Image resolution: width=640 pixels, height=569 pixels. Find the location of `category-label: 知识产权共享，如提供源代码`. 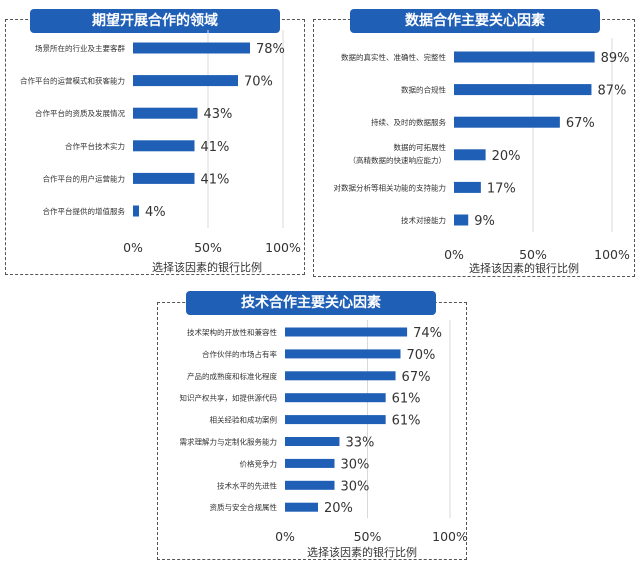

category-label: 知识产权共享，如提供源代码 is located at coordinates (229, 398).